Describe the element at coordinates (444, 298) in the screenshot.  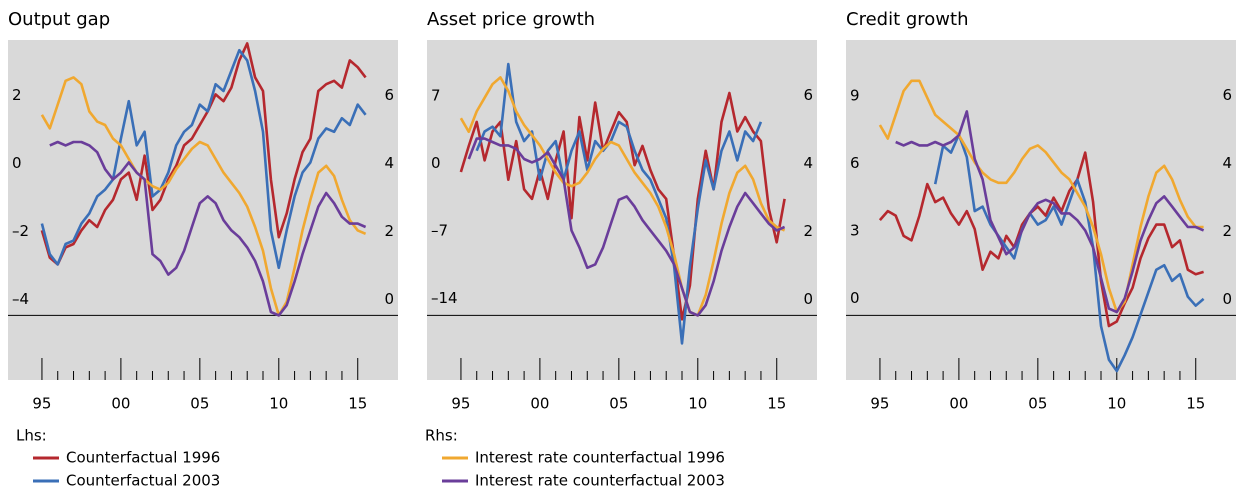
I see `y-tick-label: –14` at that location.